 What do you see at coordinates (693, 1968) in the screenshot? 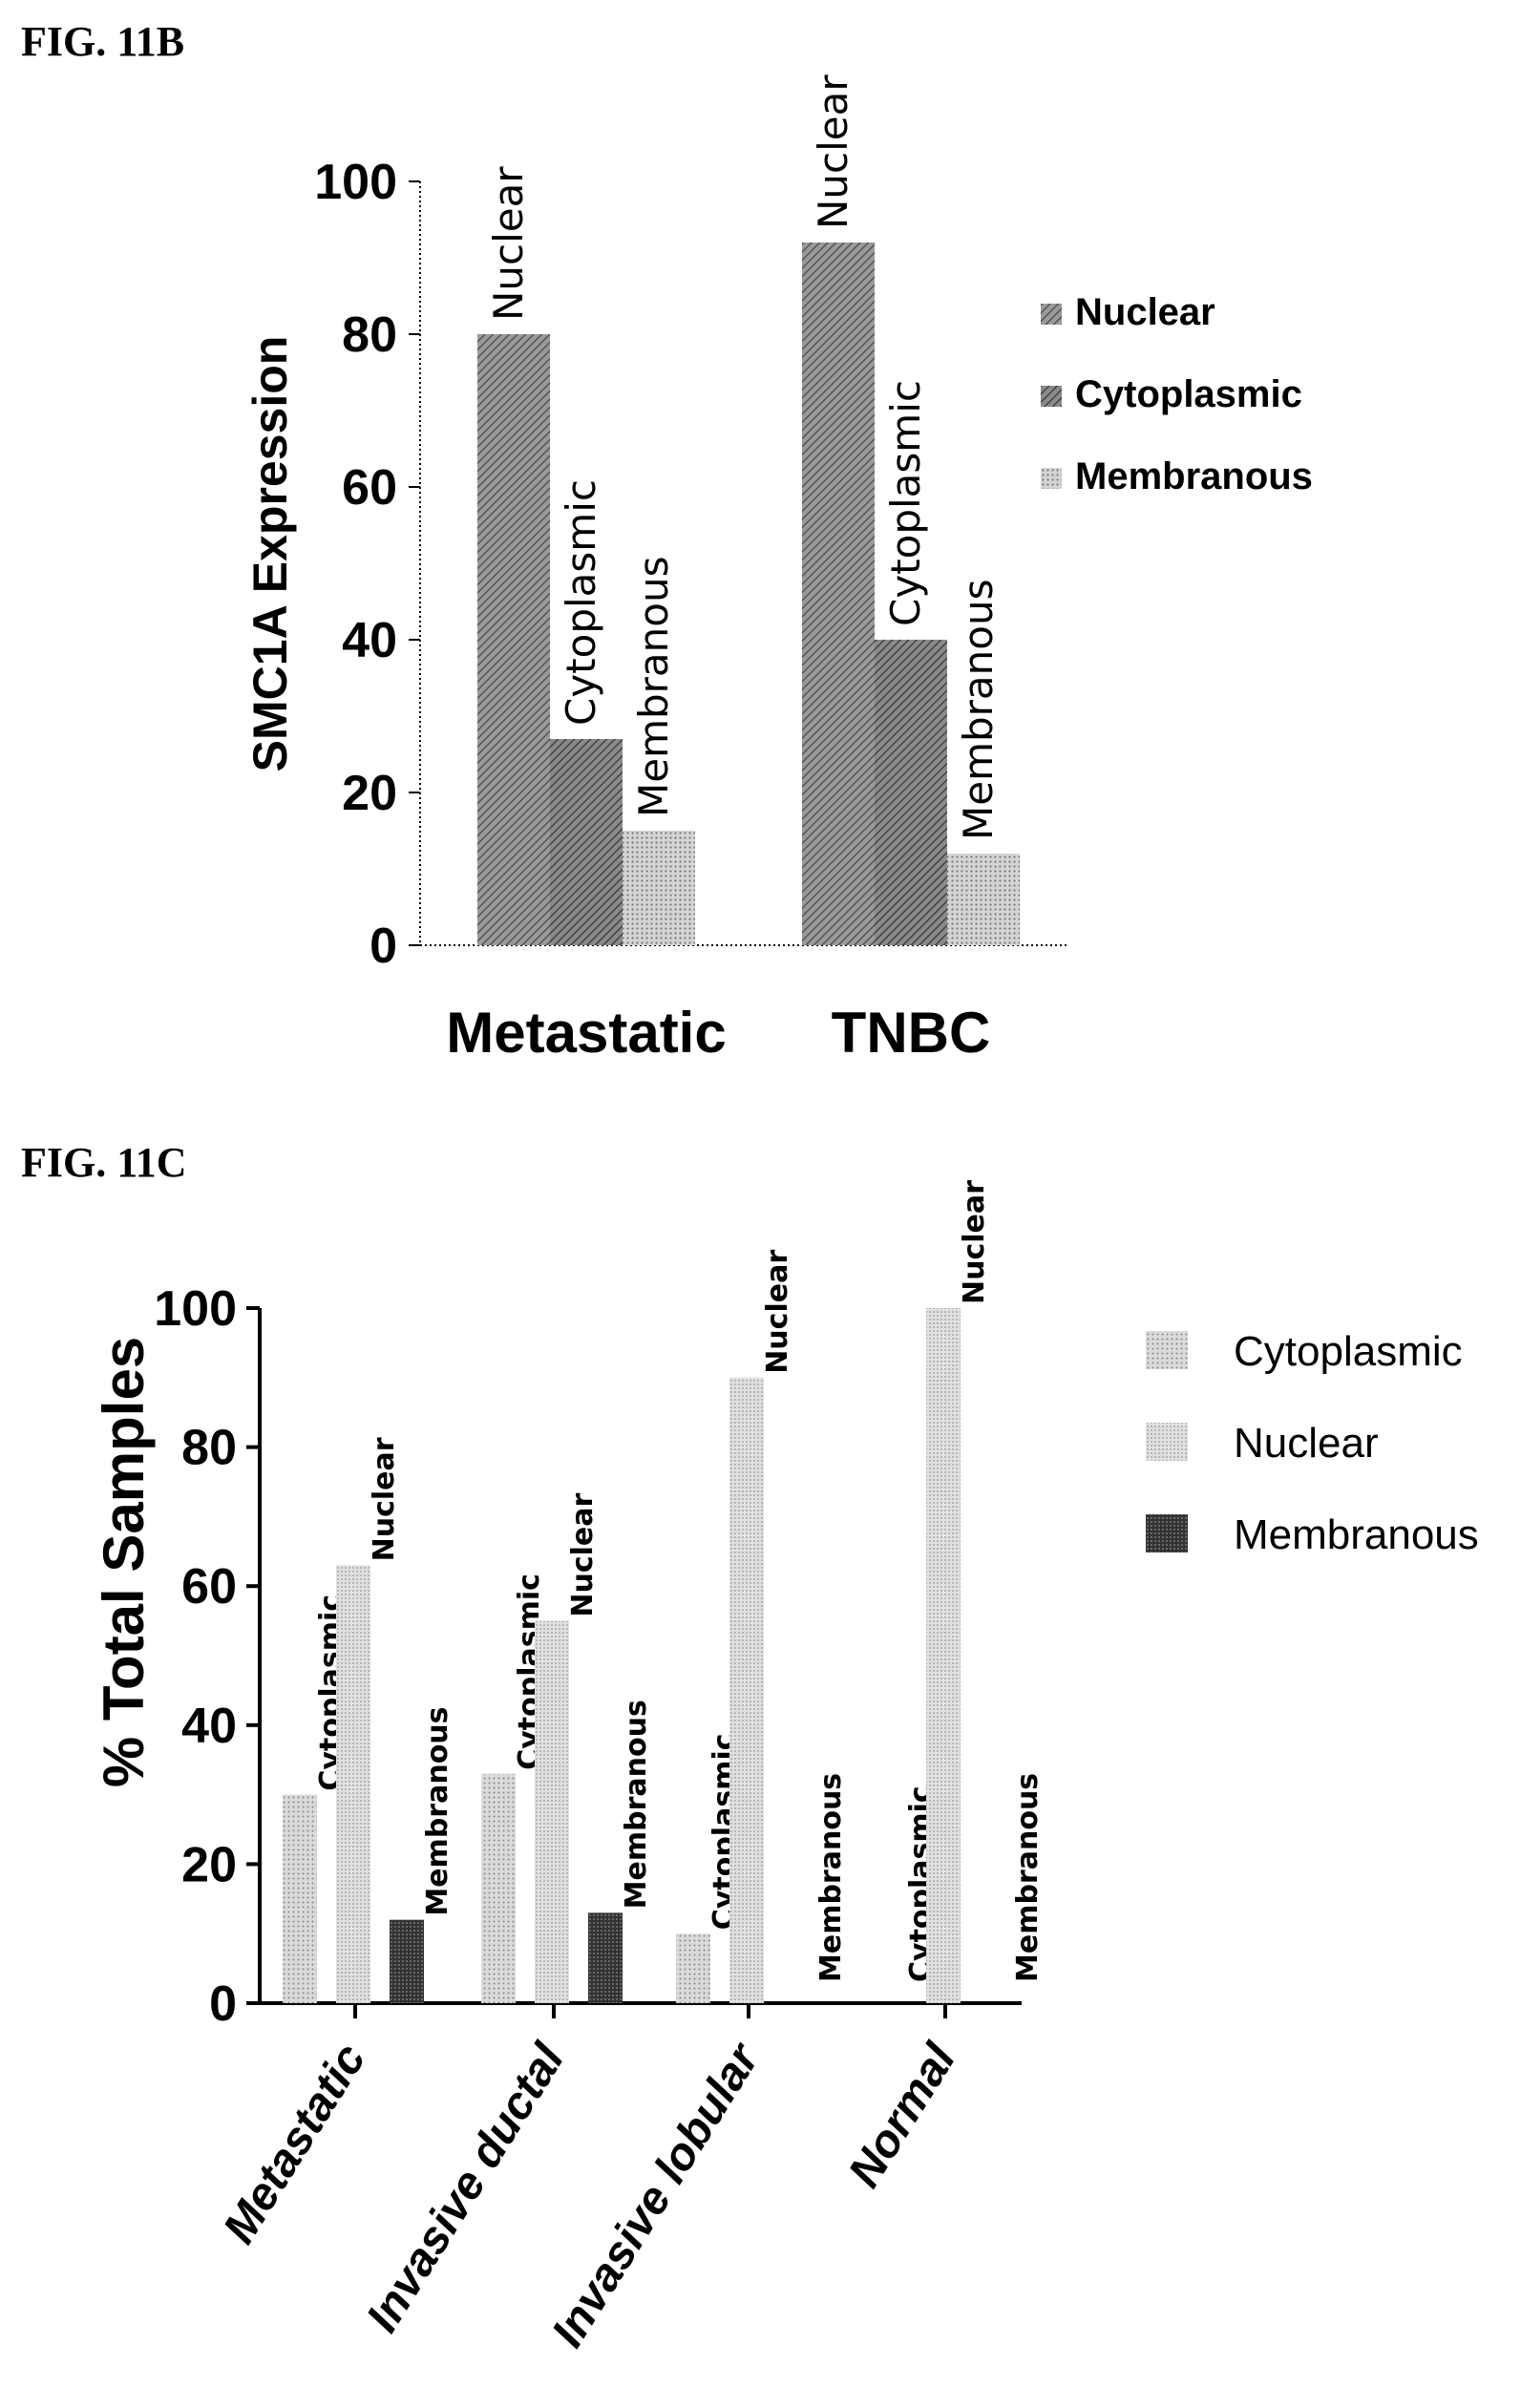
I see `chart-c-bar-cytoplasmic-invasive-lobular` at bounding box center [693, 1968].